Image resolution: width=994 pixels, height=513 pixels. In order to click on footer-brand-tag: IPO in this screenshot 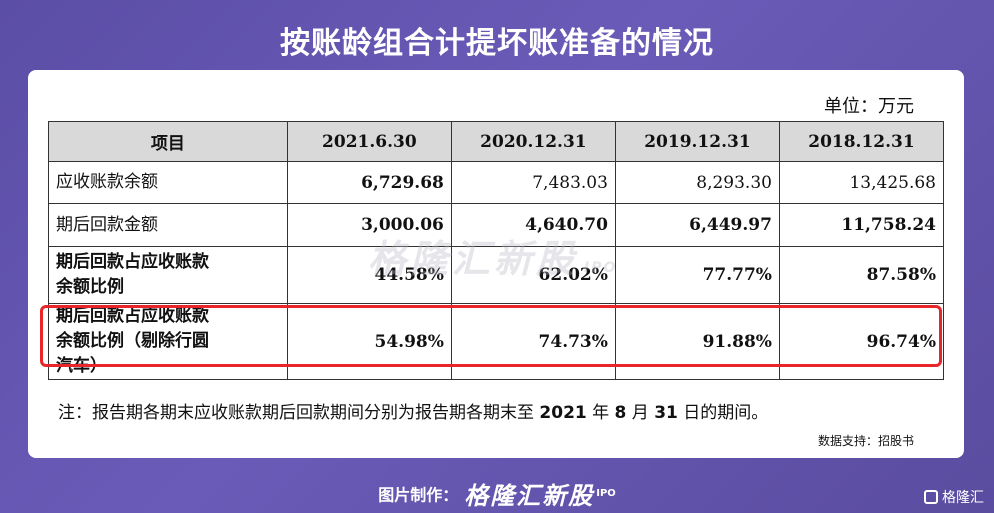, I will do `click(606, 493)`.